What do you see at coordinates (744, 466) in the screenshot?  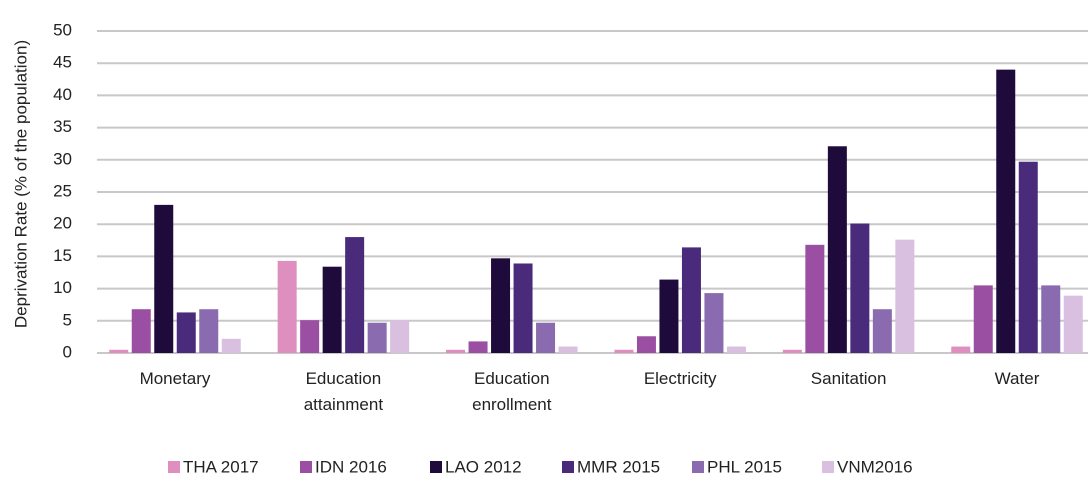 I see `legend-label: PHL 2015` at bounding box center [744, 466].